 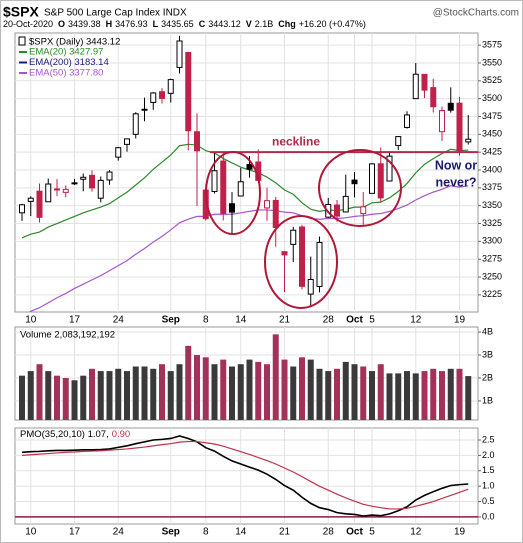 I want to click on y-tick-label: 3375, so click(x=492, y=187).